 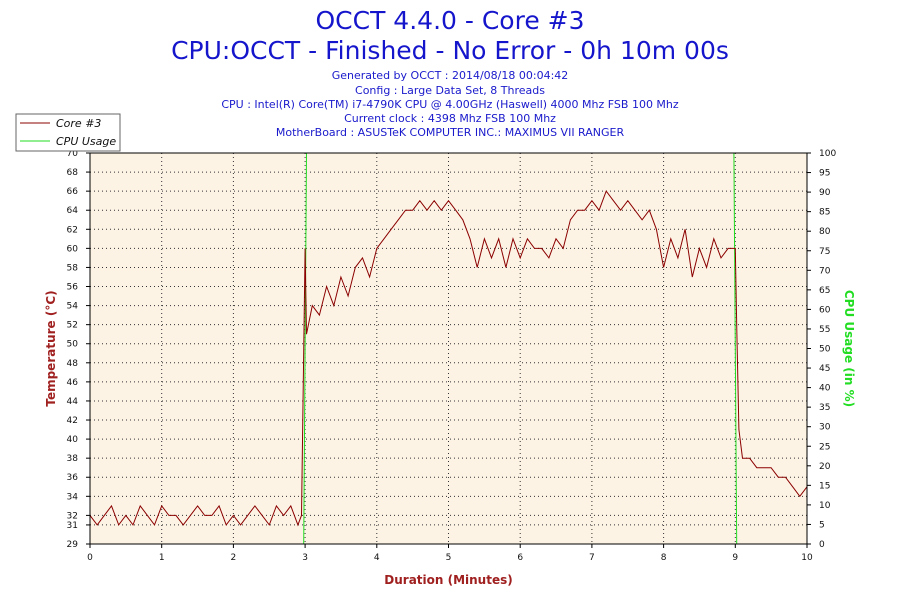 I want to click on y-right-tick-label: 40, so click(x=825, y=389).